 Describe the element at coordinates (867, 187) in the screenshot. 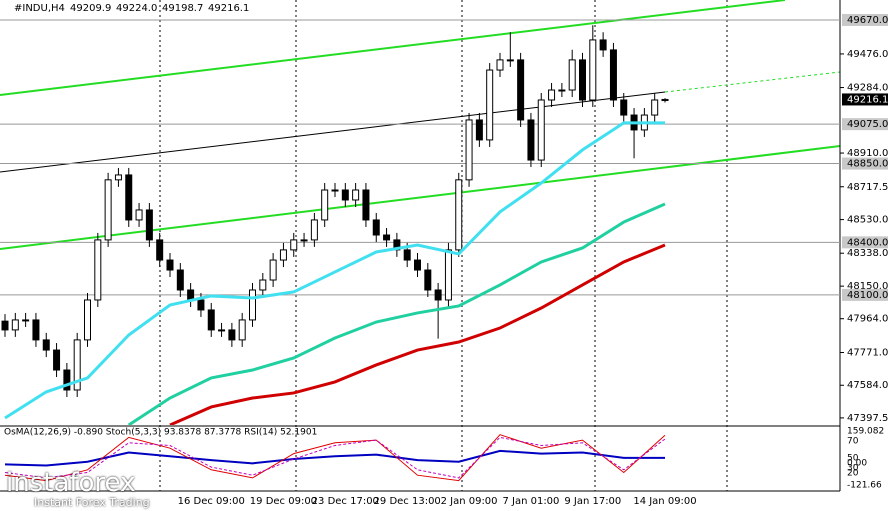

I see `y-tick-label: 48717.5` at that location.